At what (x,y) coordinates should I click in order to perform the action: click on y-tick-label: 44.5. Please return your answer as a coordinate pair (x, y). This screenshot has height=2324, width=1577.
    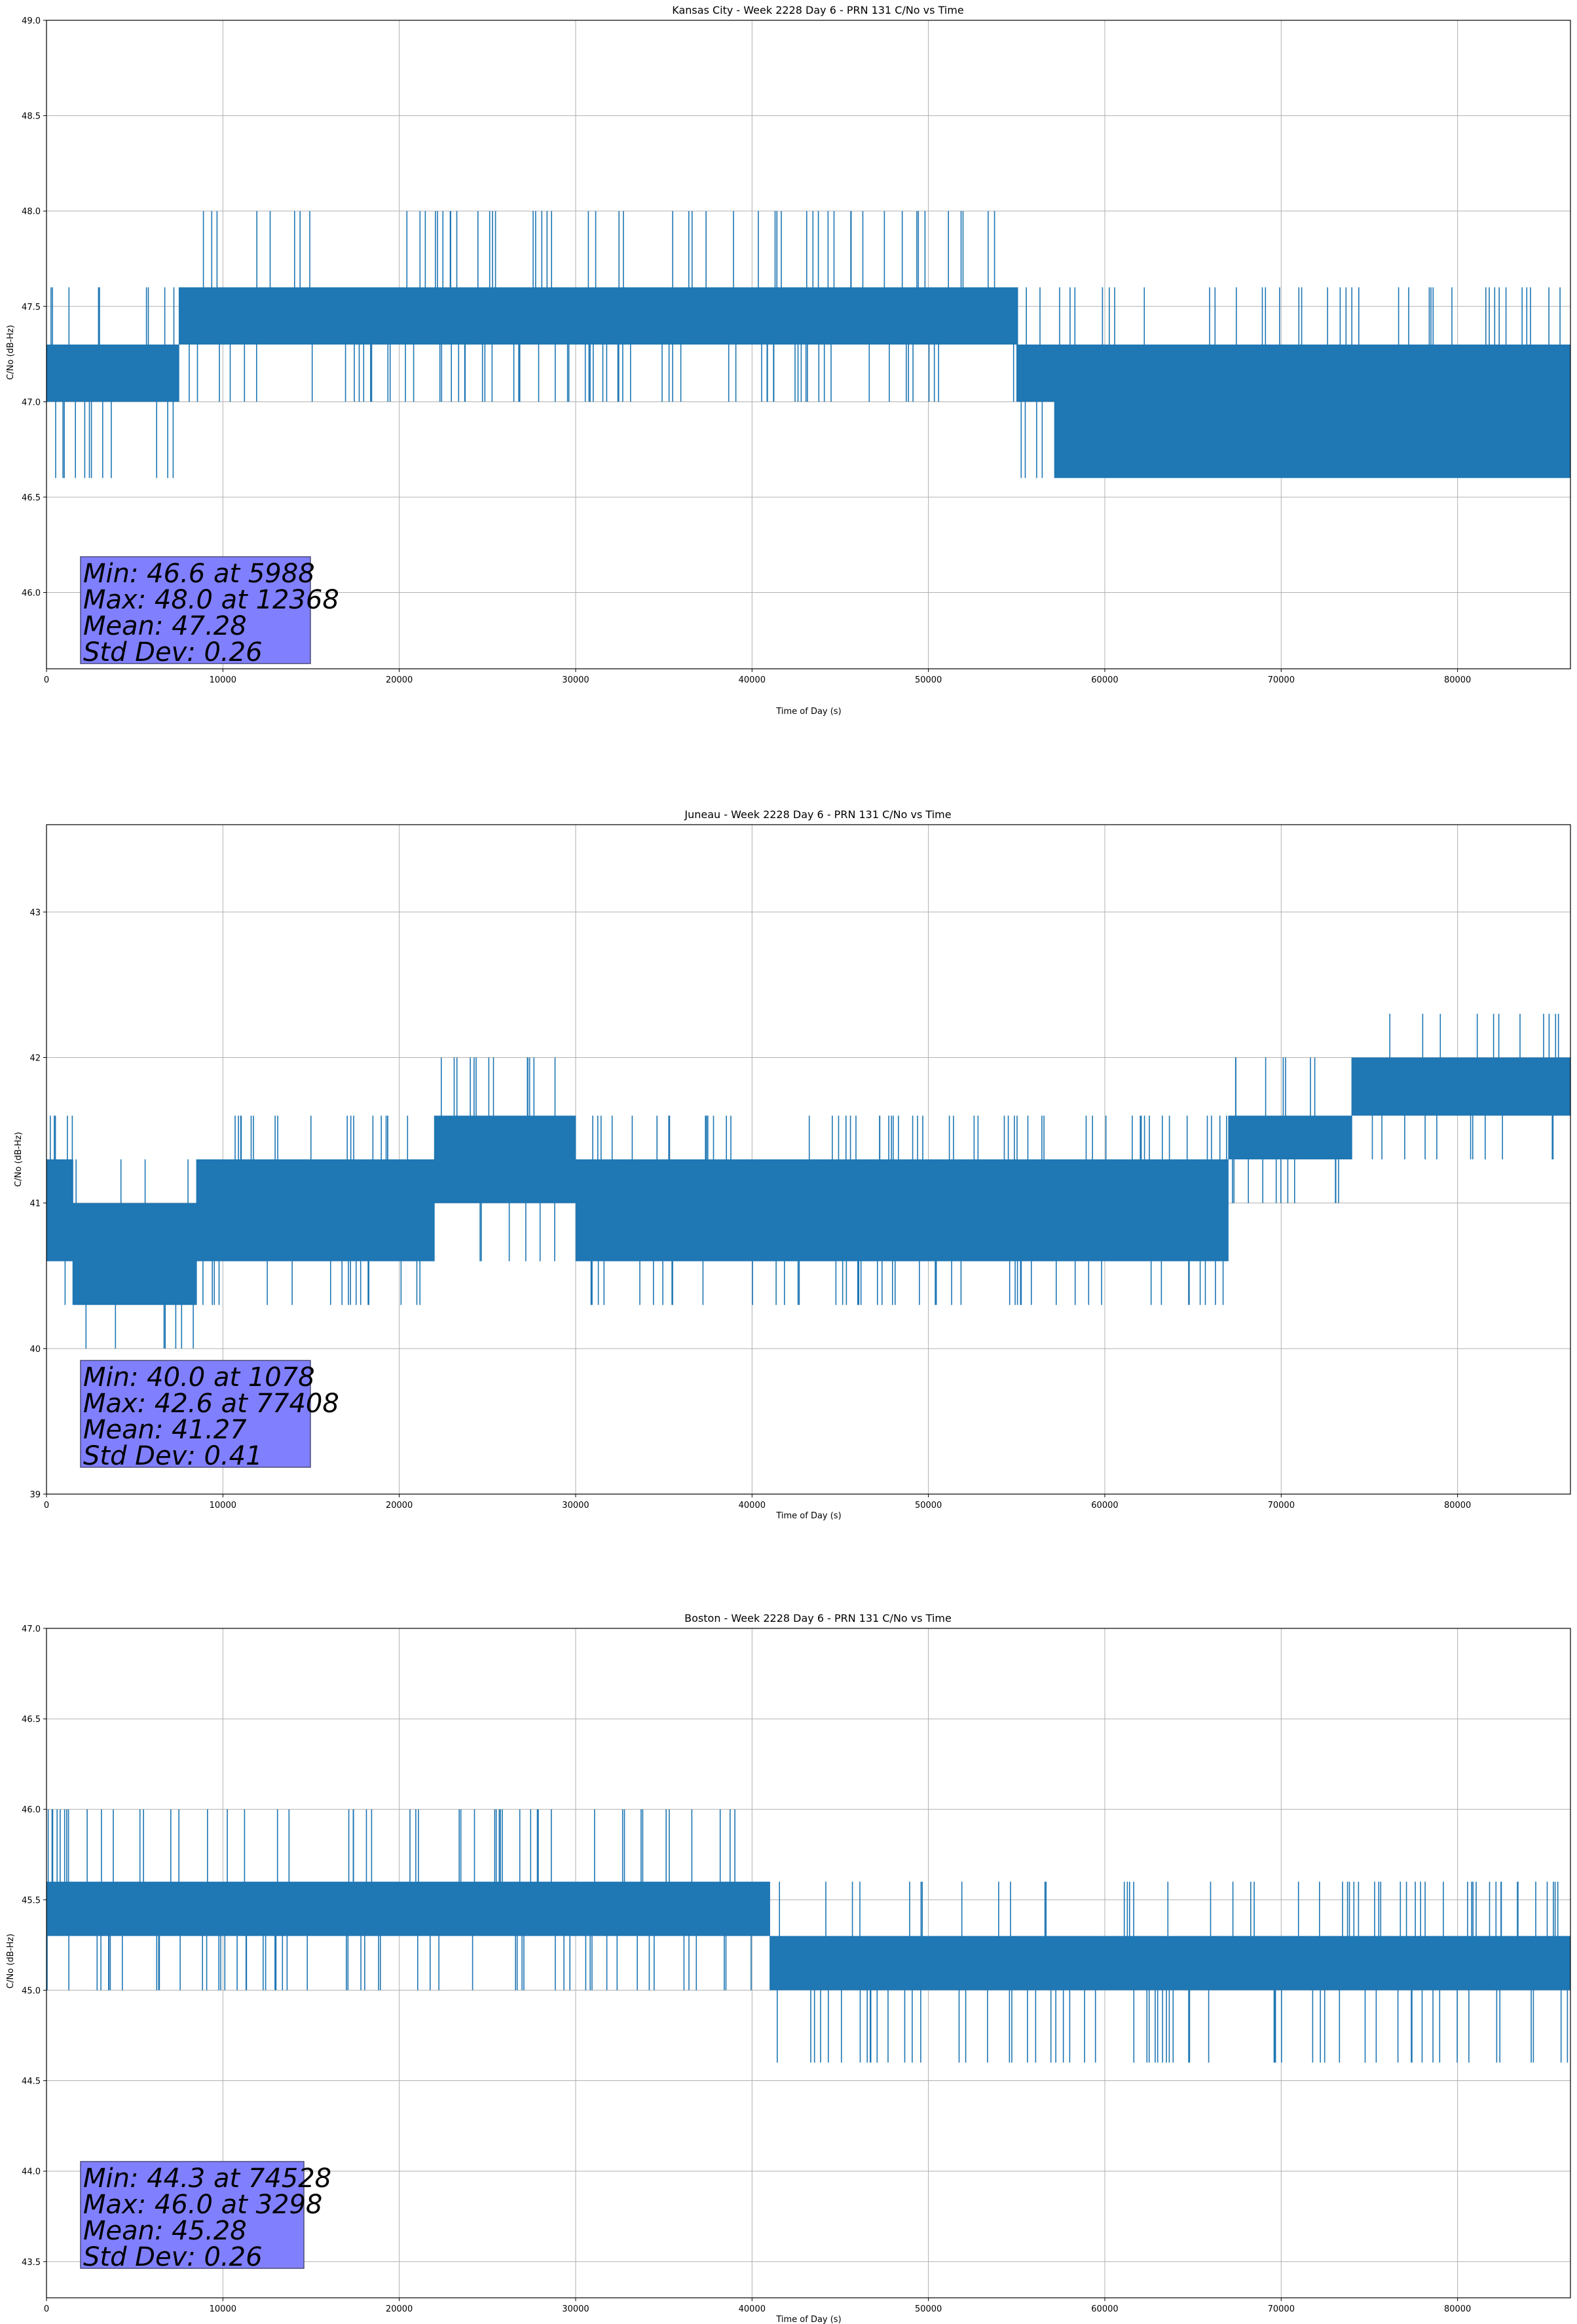
    Looking at the image, I should click on (31, 2082).